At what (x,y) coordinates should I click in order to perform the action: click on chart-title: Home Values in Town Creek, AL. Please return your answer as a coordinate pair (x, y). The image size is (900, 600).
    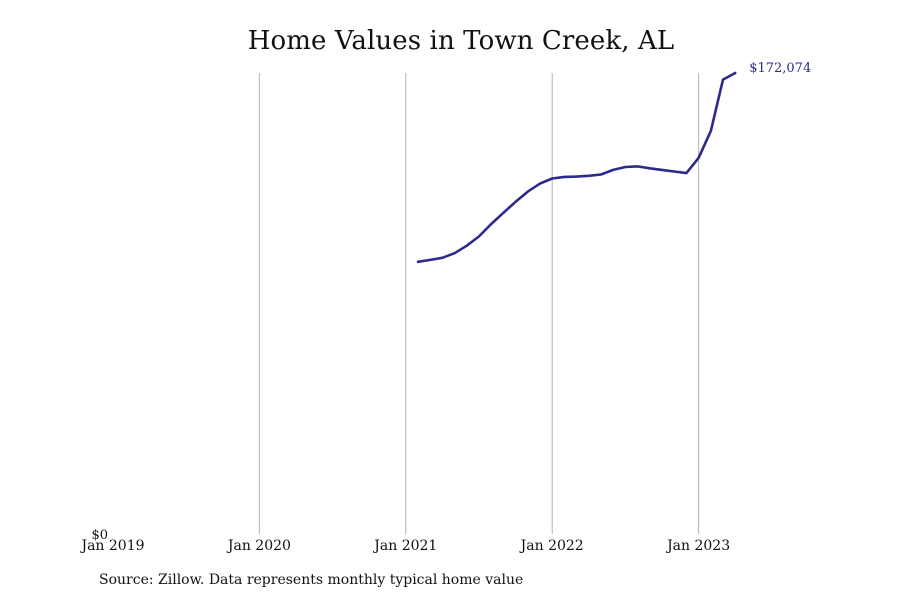
    Looking at the image, I should click on (461, 41).